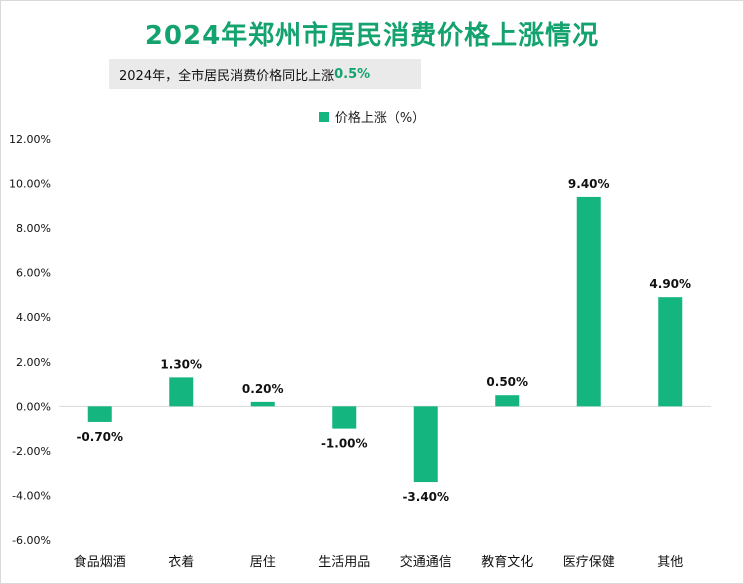 Image resolution: width=744 pixels, height=584 pixels. What do you see at coordinates (372, 36) in the screenshot?
I see `chart-title: 2024年郑州市居民消费价格上涨情况` at bounding box center [372, 36].